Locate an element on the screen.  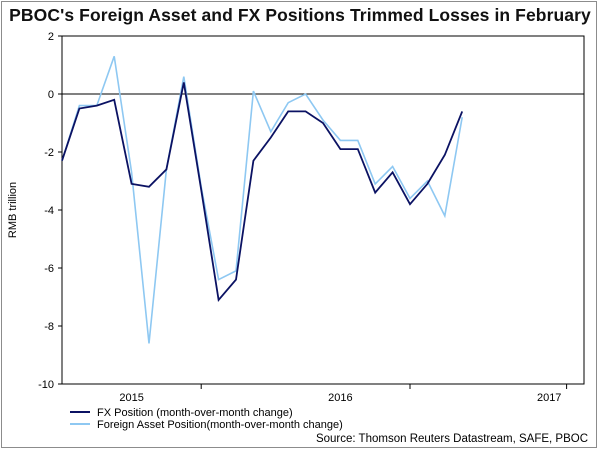
x-tick-label: 2017 is located at coordinates (549, 398).